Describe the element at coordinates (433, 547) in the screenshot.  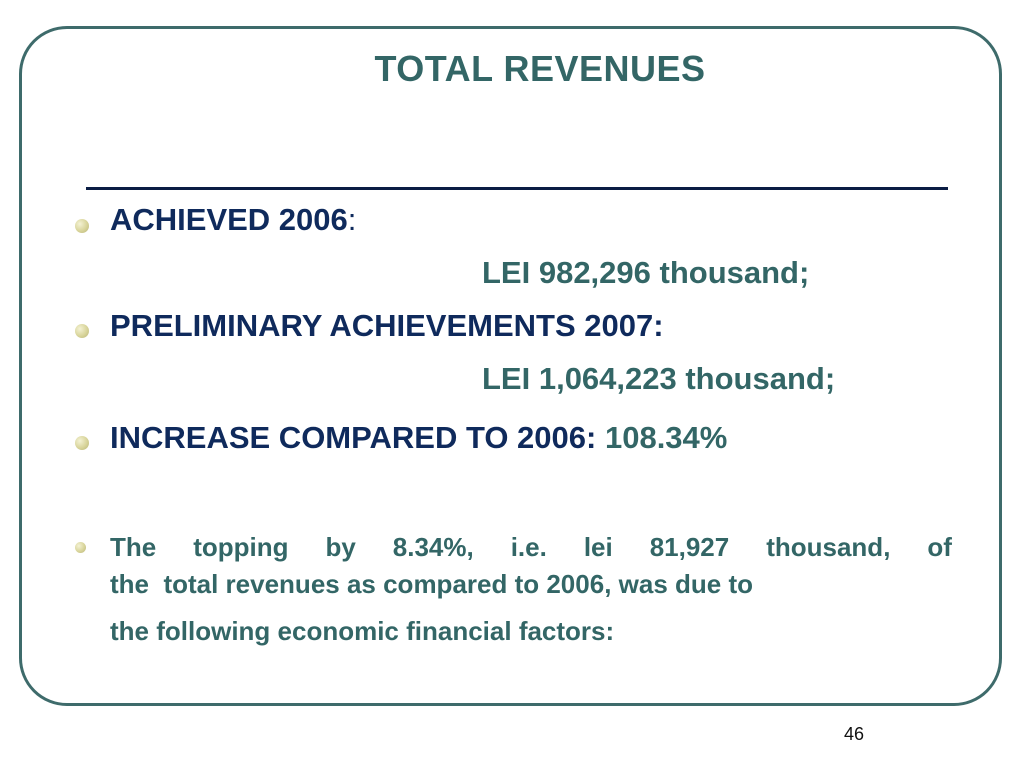
I see `note-word: 8.34%,` at that location.